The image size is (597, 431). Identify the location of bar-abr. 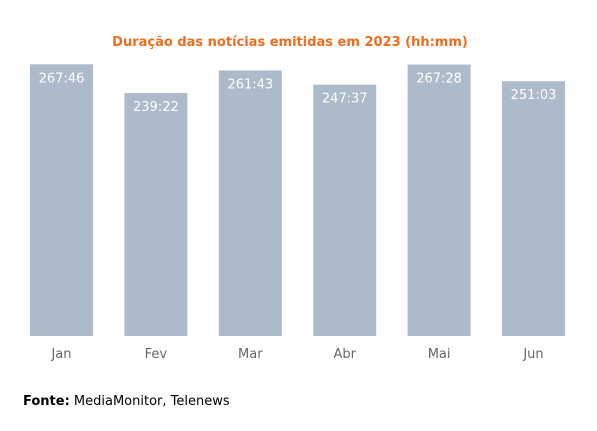
(345, 210).